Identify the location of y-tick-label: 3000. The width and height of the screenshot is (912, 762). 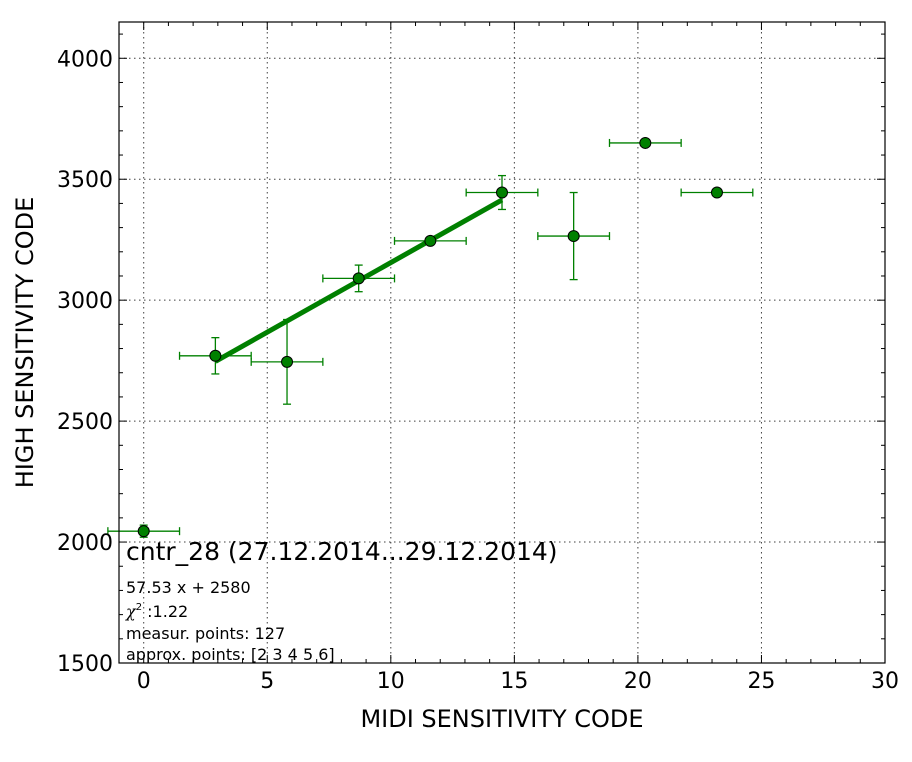
(85, 301).